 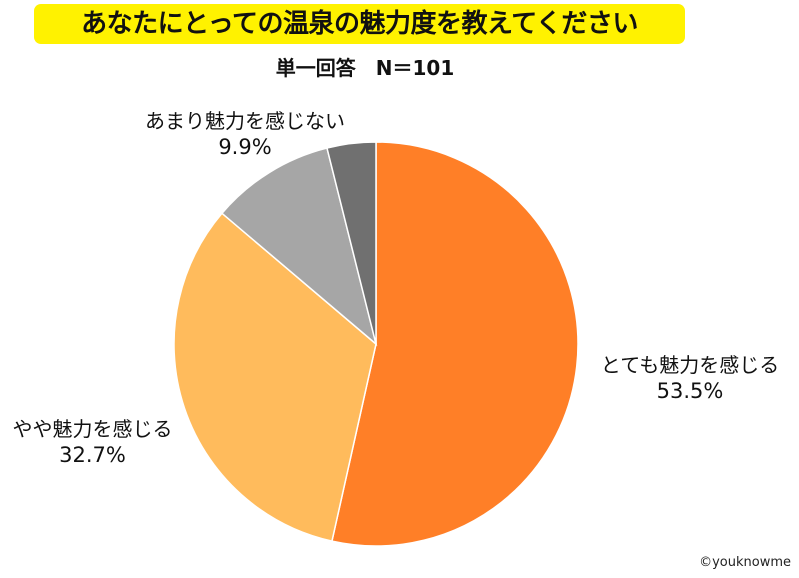 What do you see at coordinates (275, 377) in the screenshot?
I see `pie-slice-somewhat-attractive` at bounding box center [275, 377].